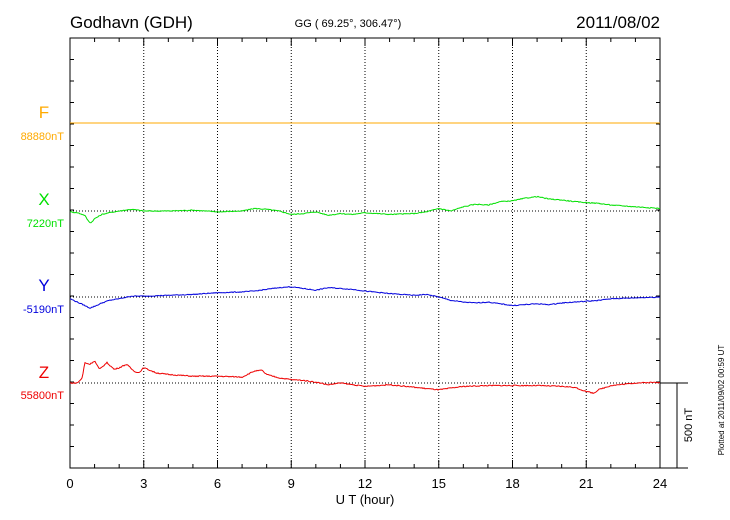 The image size is (730, 520). I want to click on x-tick-label: 21, so click(586, 483).